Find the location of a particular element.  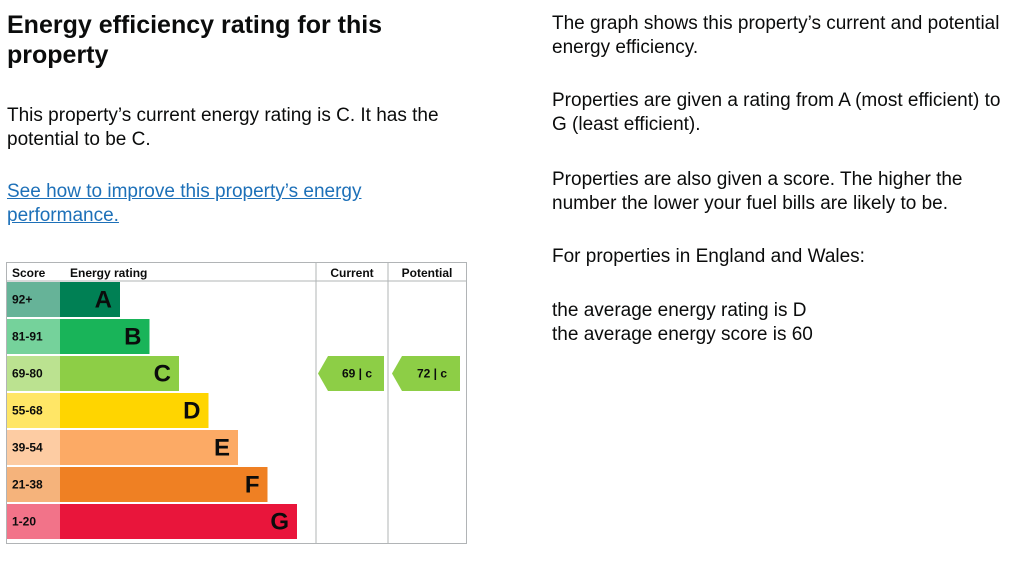

score-range-c: 69-80 is located at coordinates (27, 374).